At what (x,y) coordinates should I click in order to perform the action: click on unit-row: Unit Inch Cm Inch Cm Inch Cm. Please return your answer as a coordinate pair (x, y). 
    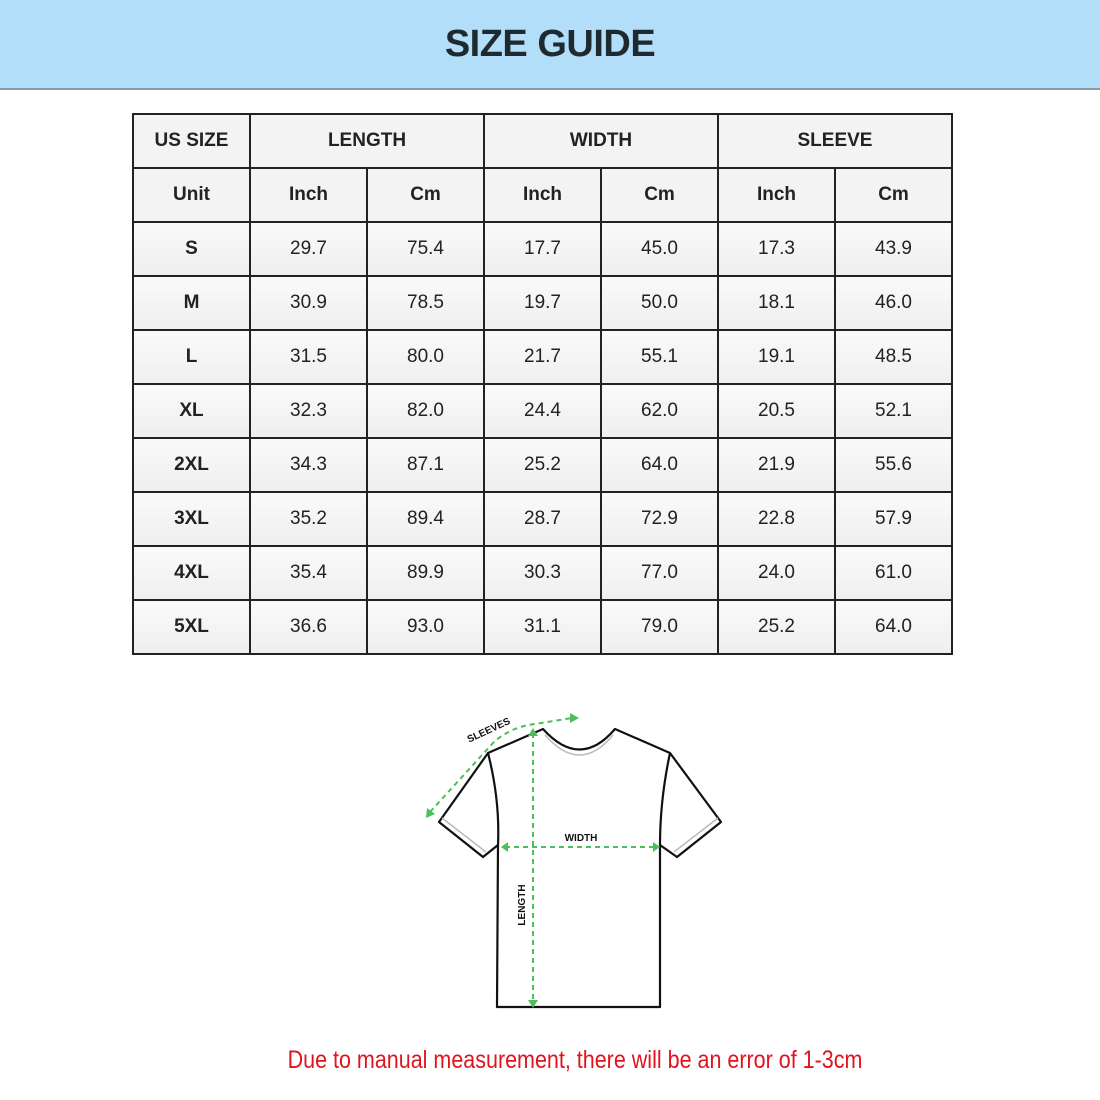
    Looking at the image, I should click on (542, 195).